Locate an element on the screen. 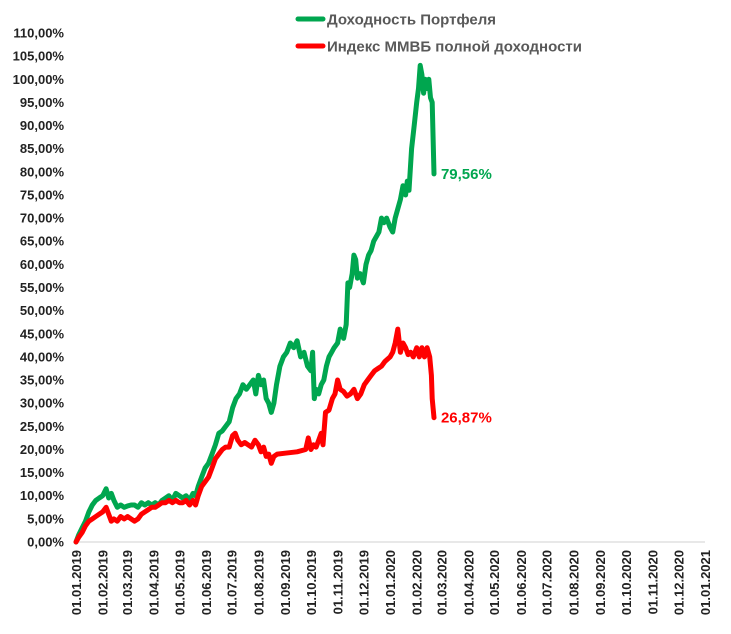  y-tick-label: 0,00% is located at coordinates (45, 542).